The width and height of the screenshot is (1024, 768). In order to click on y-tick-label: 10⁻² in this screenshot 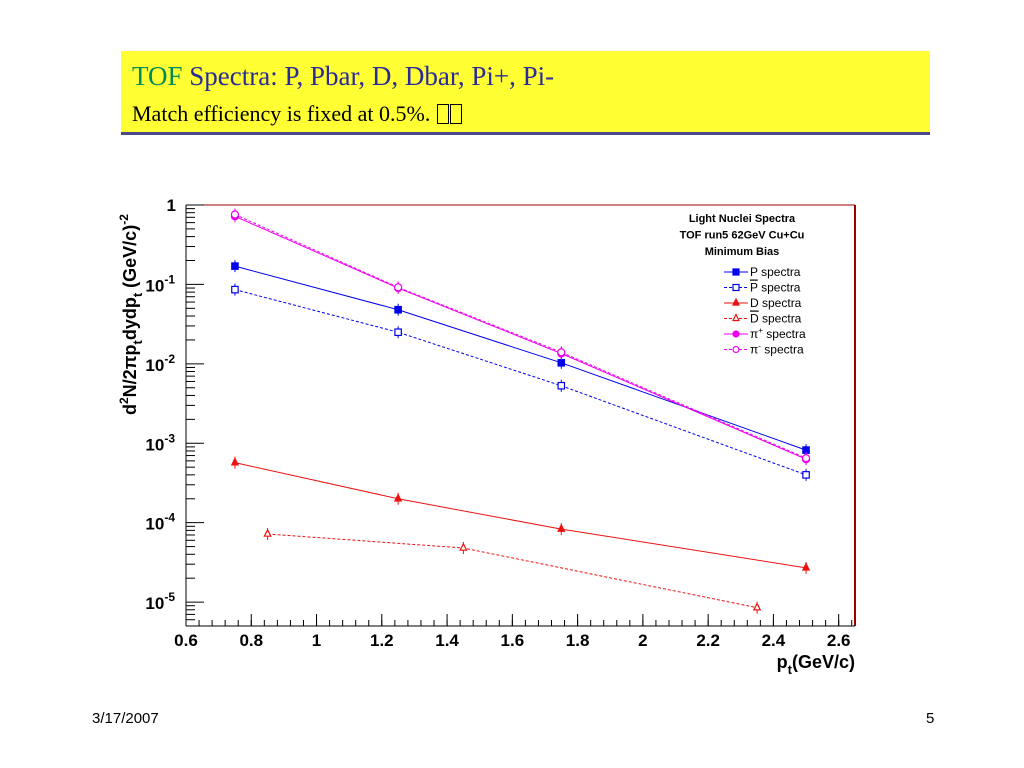, I will do `click(160, 363)`.